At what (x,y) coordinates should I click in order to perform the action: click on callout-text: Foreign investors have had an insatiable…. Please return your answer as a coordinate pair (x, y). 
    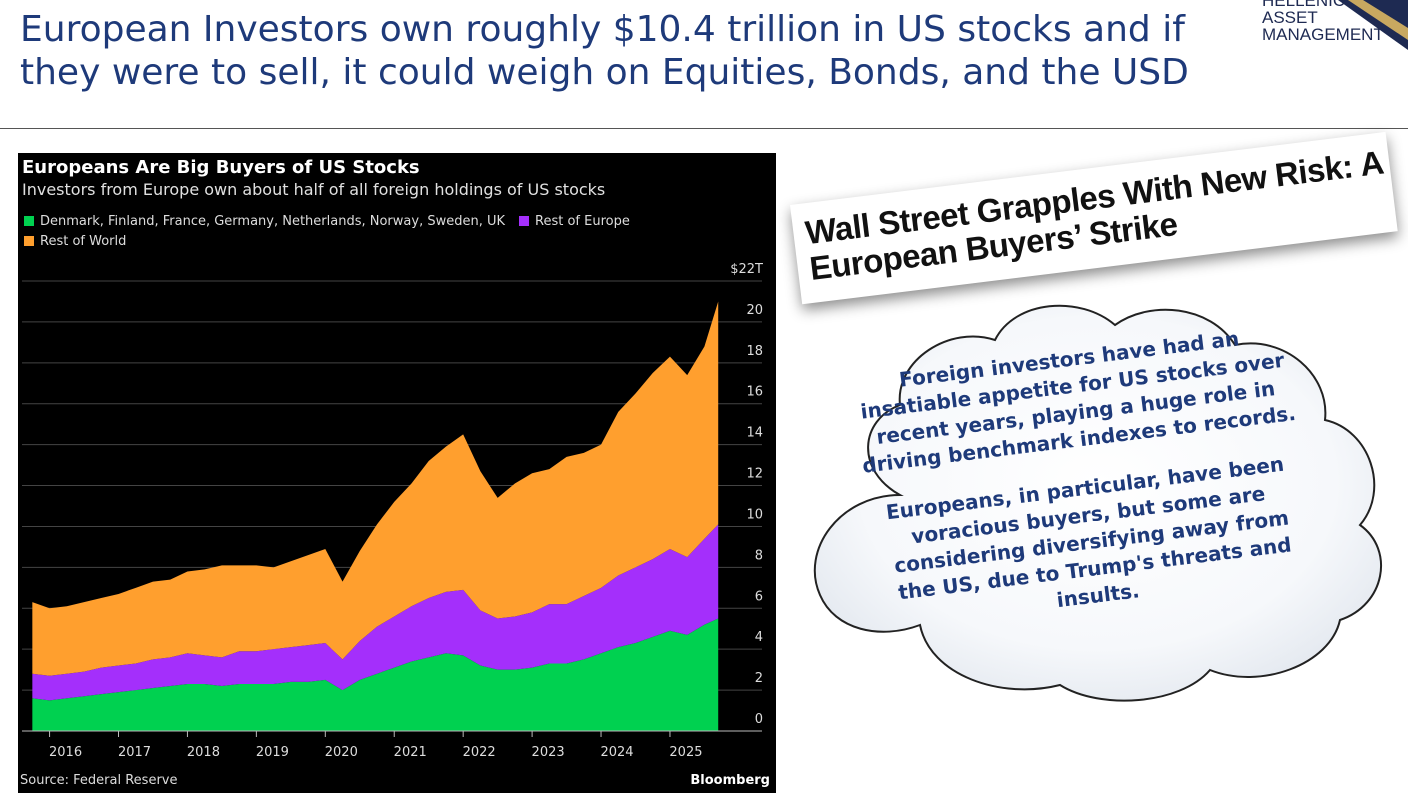
    Looking at the image, I should click on (1085, 488).